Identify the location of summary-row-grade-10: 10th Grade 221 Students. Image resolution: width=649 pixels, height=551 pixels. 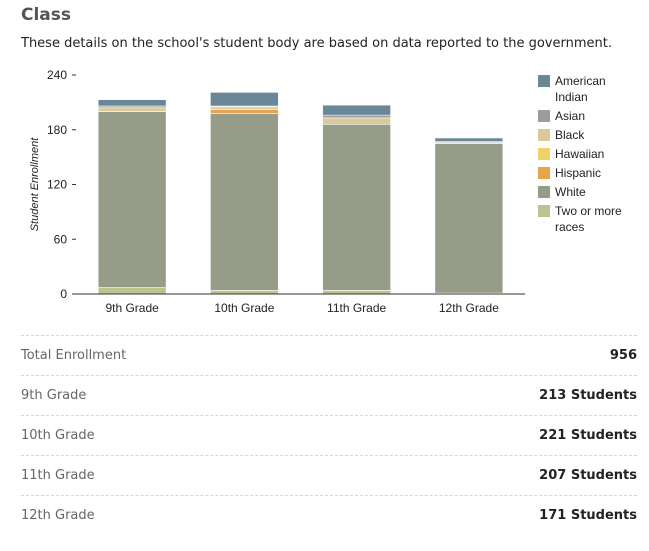
(329, 435).